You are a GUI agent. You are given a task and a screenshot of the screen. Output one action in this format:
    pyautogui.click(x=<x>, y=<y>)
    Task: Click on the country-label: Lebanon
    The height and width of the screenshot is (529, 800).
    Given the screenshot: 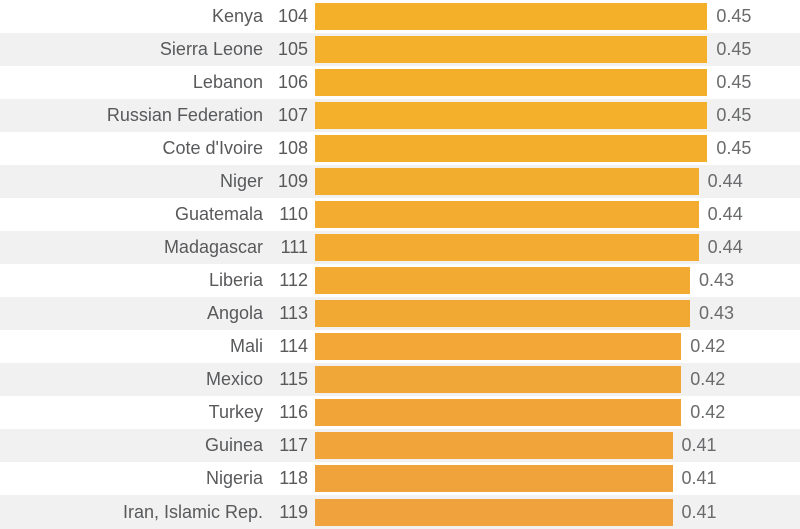 What is the action you would take?
    pyautogui.click(x=227, y=82)
    